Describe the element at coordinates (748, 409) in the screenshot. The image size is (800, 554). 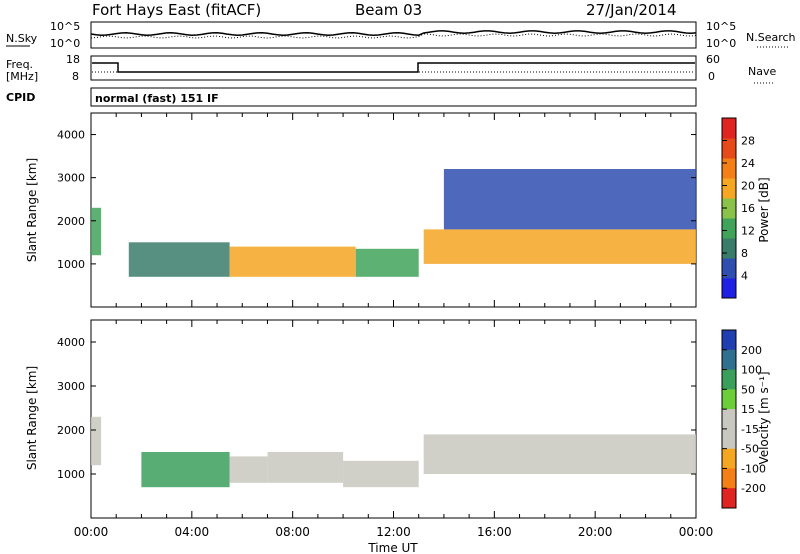
I see `colorbar-tick-label: 15` at that location.